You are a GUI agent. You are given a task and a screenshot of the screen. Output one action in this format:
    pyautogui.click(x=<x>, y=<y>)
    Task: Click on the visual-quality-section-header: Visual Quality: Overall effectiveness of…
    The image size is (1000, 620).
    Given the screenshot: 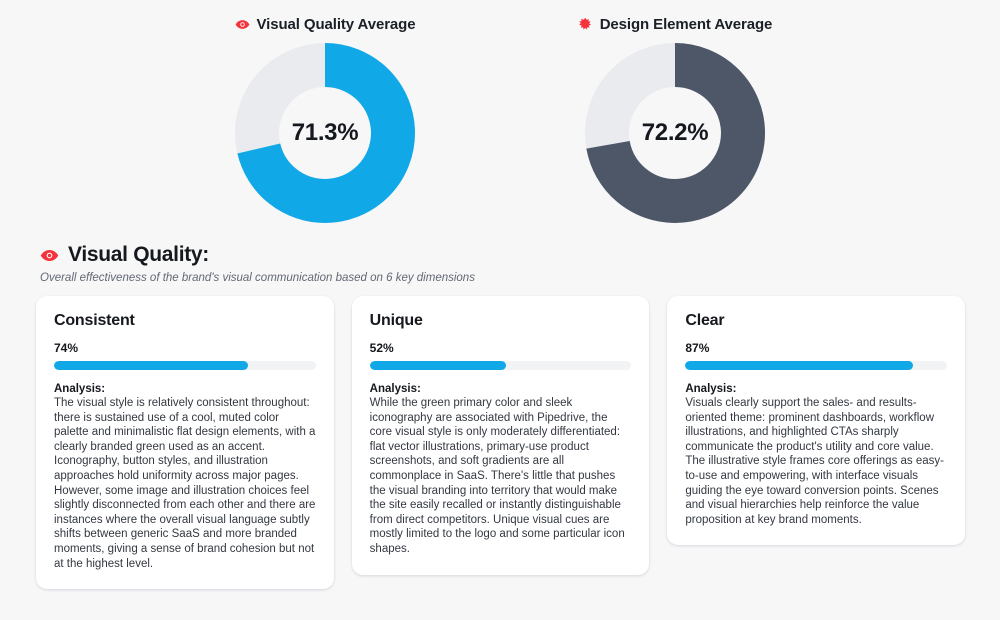 What is the action you would take?
    pyautogui.click(x=520, y=263)
    